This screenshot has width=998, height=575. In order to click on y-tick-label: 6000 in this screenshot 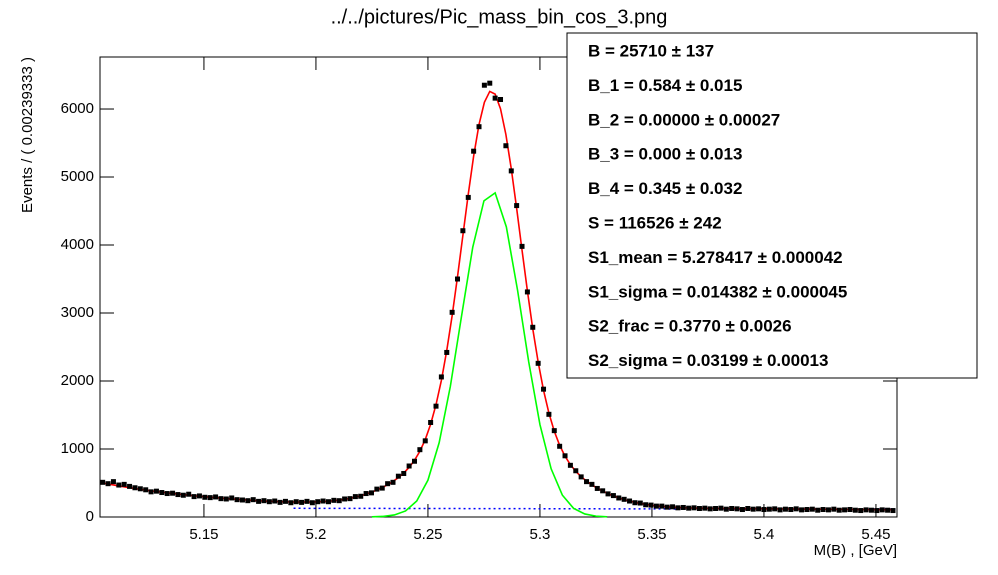, I will do `click(77, 108)`.